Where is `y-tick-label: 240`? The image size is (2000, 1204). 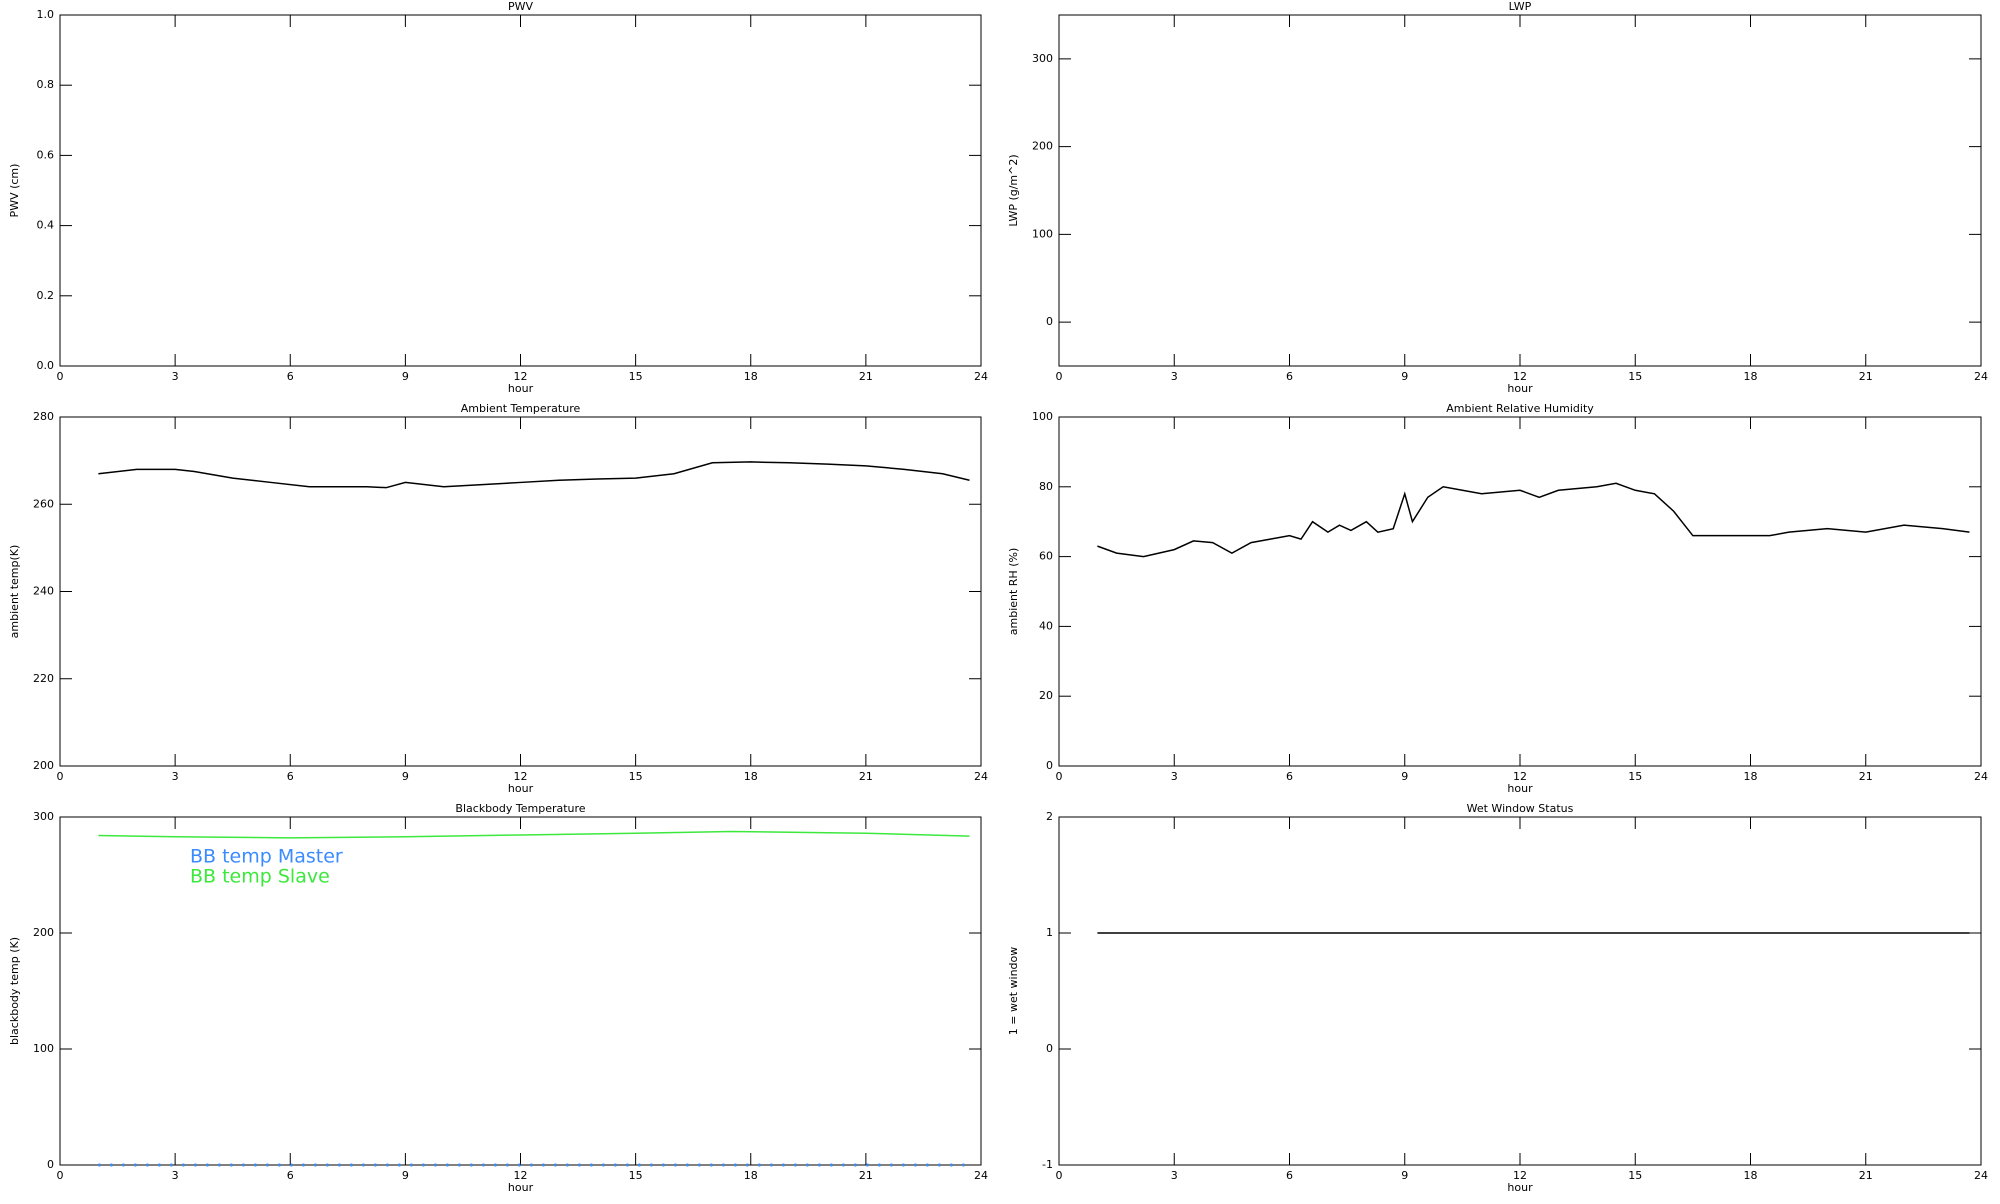
y-tick-label: 240 is located at coordinates (43, 591).